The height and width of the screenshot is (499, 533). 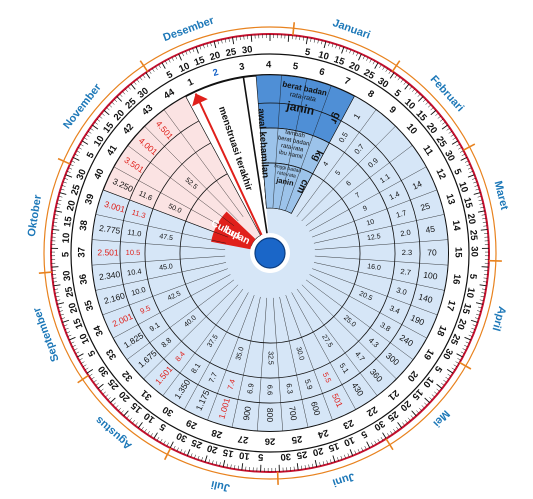 I want to click on tinggi-value: 12.5, so click(x=374, y=237).